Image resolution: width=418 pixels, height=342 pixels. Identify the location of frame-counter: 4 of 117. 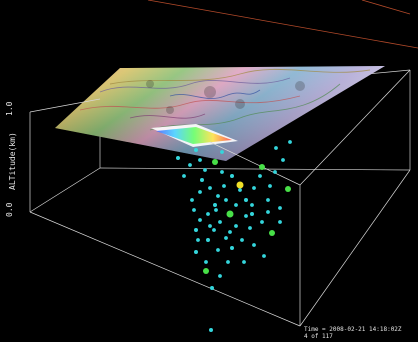
(318, 336).